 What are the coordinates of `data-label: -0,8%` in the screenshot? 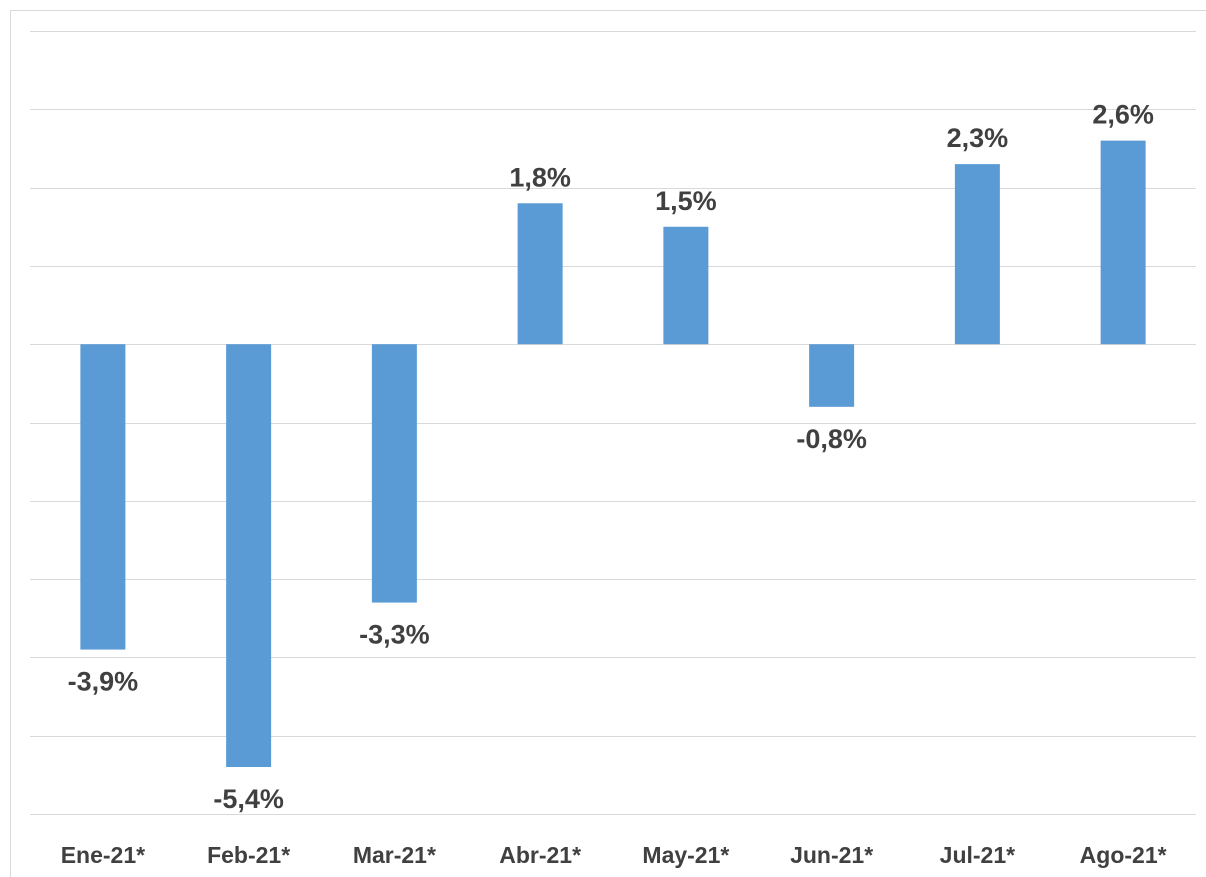 It's located at (831, 439).